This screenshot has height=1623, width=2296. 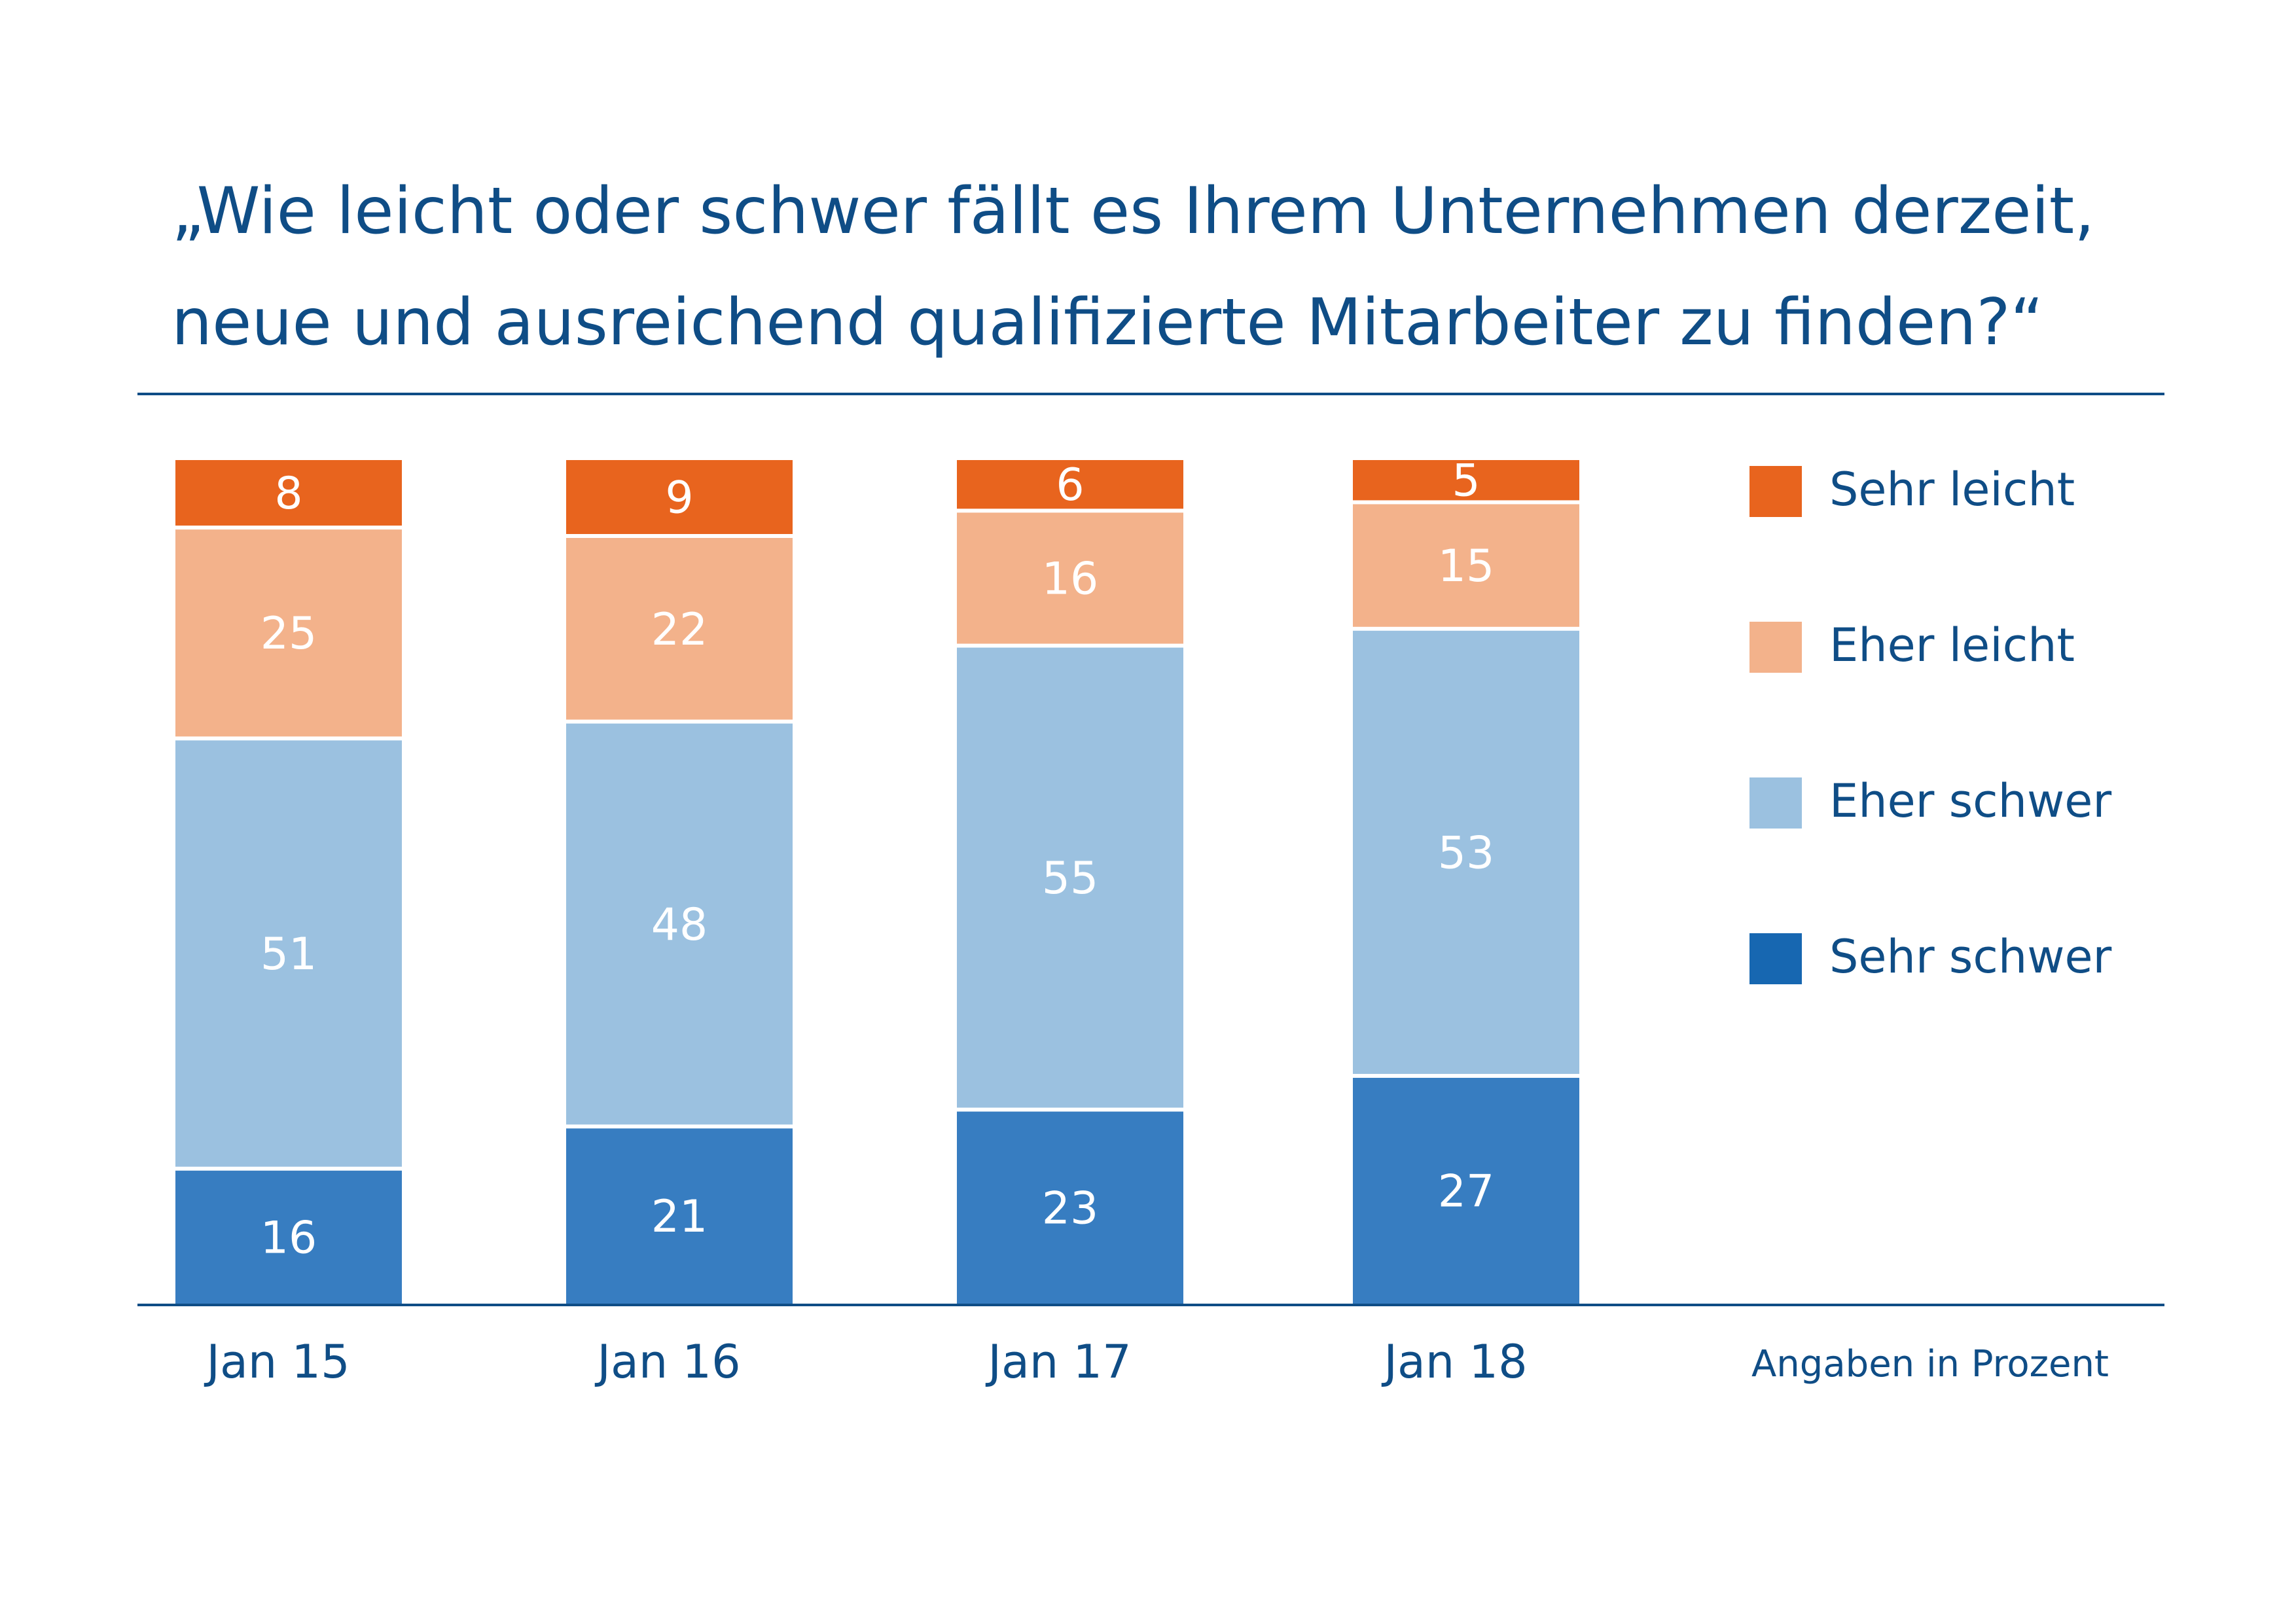 I want to click on value-label-sehr-leicht-jan-16: 9, so click(x=679, y=498).